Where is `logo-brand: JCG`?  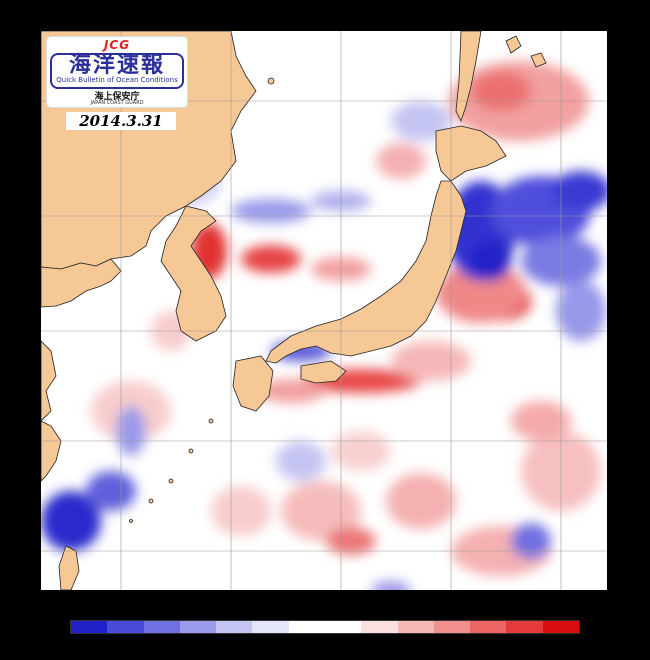 logo-brand: JCG is located at coordinates (117, 45).